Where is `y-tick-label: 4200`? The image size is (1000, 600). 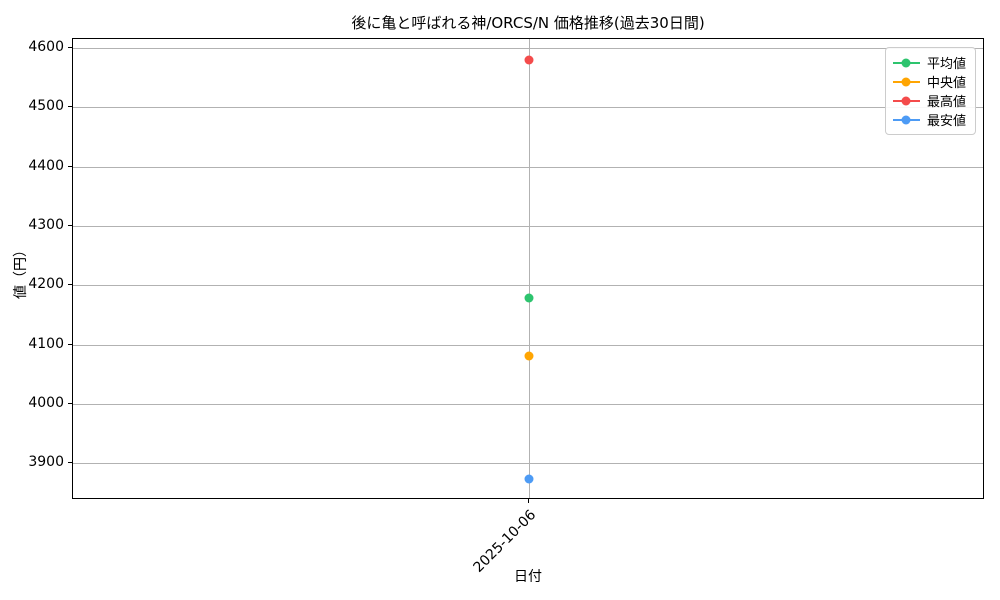
y-tick-label: 4200 is located at coordinates (46, 284).